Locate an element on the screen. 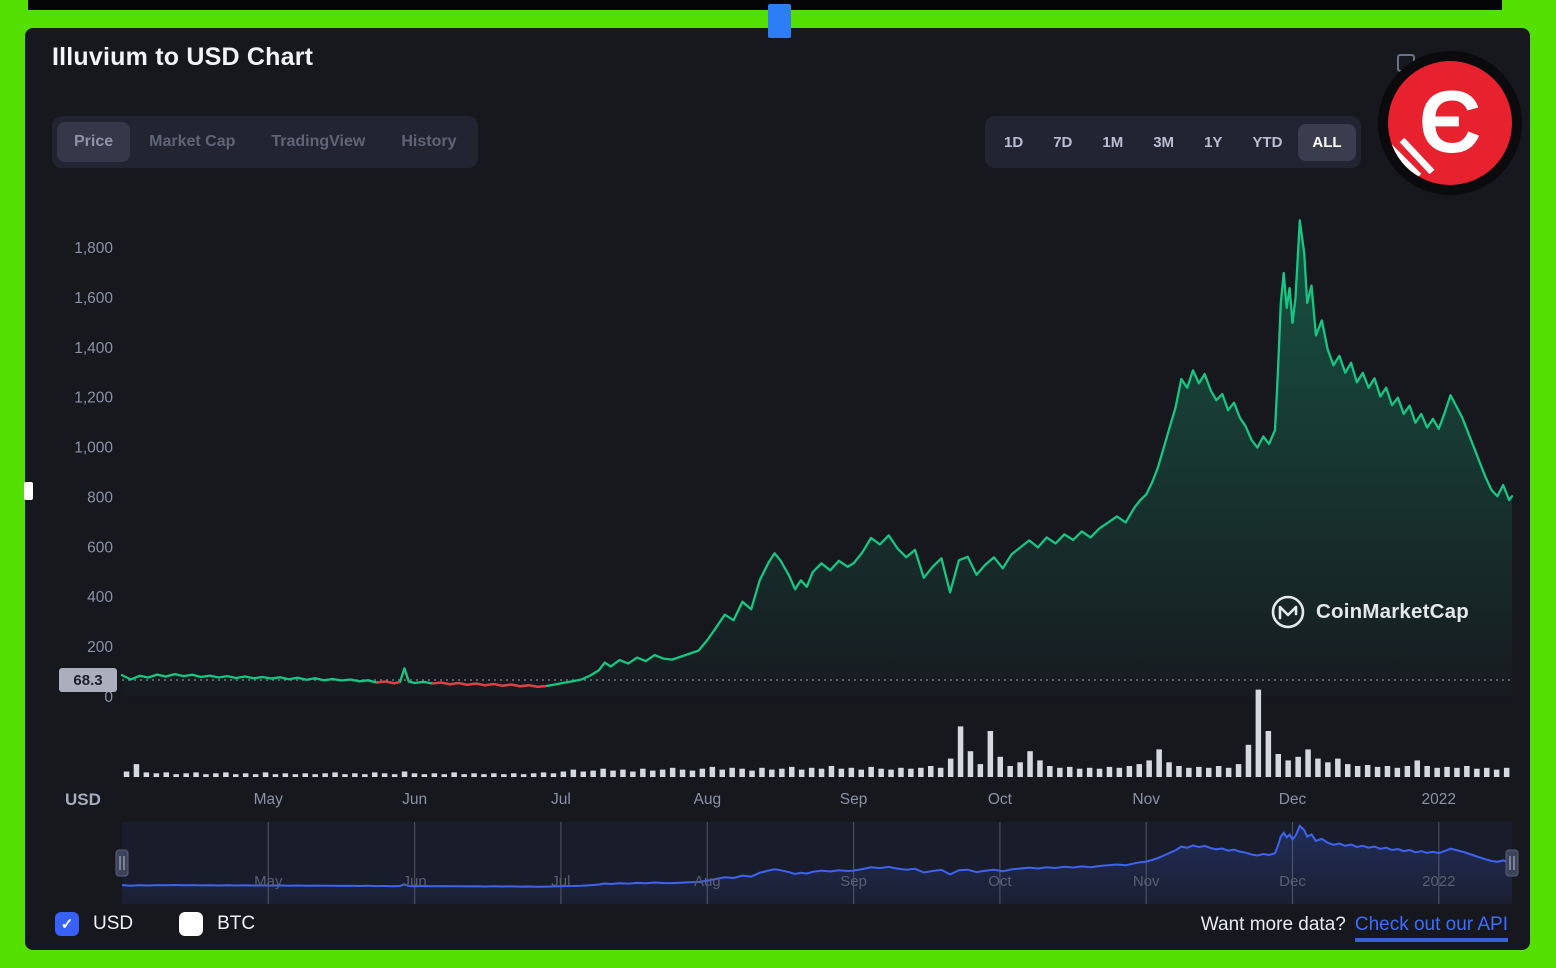 The width and height of the screenshot is (1556, 968). coinmarketcap-logo-icon is located at coordinates (1288, 612).